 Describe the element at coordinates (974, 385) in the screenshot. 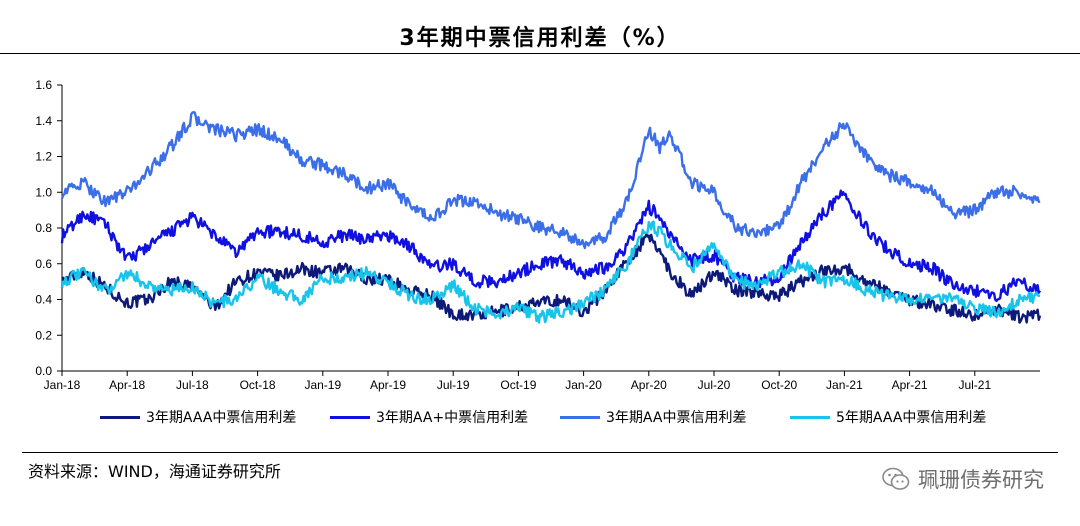

I see `x-tick-label: Jul-21` at that location.